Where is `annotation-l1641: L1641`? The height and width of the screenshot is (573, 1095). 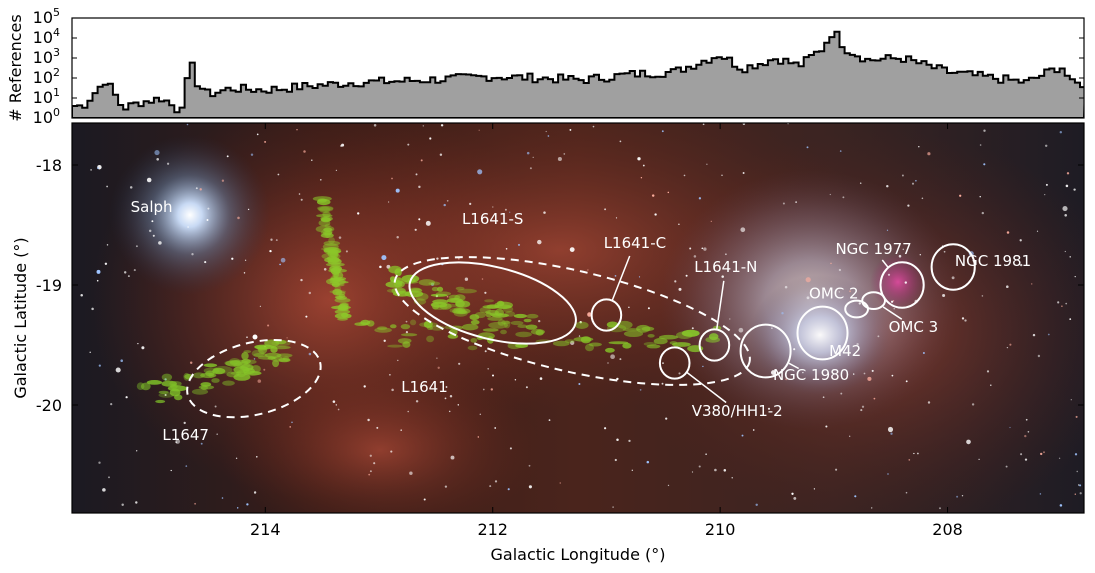 annotation-l1641: L1641 is located at coordinates (572, 326).